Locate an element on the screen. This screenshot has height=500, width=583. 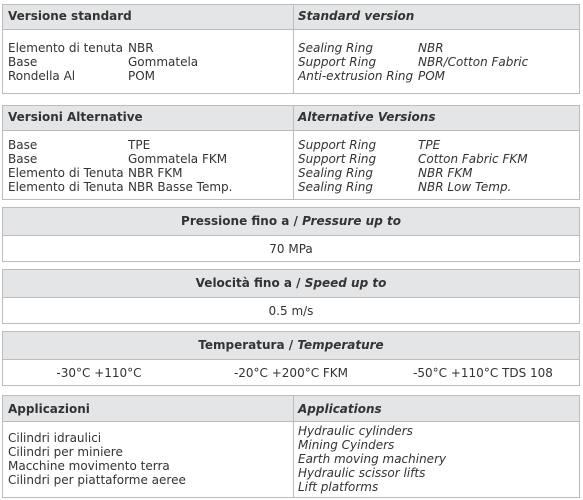
section-header: Temperatura / Temperature is located at coordinates (291, 346).